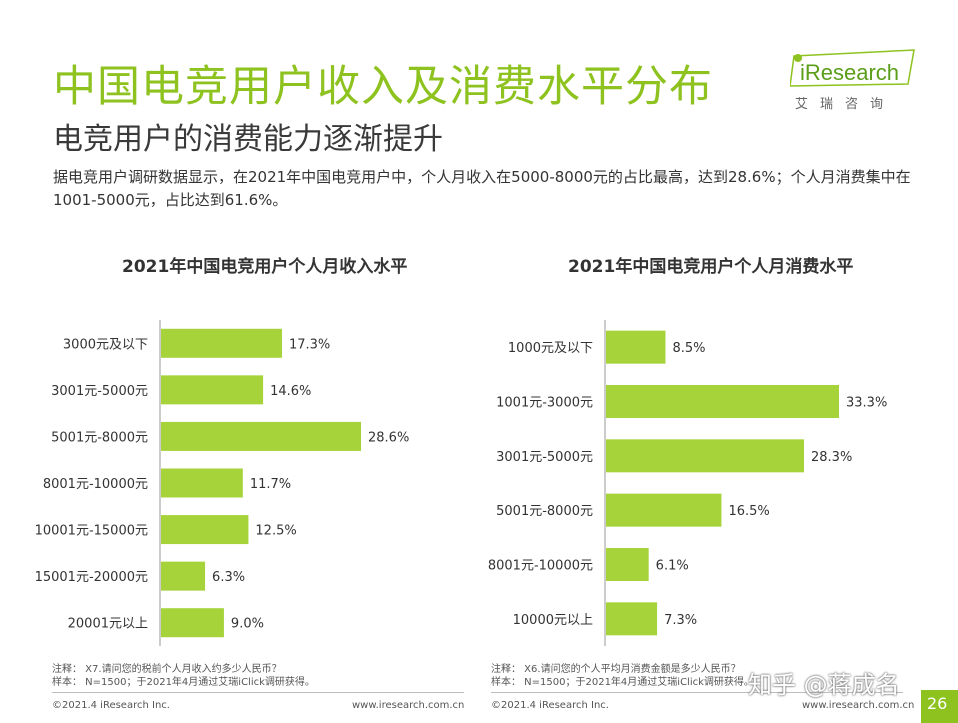  I want to click on income-value-label-2: 28.6%, so click(388, 437).